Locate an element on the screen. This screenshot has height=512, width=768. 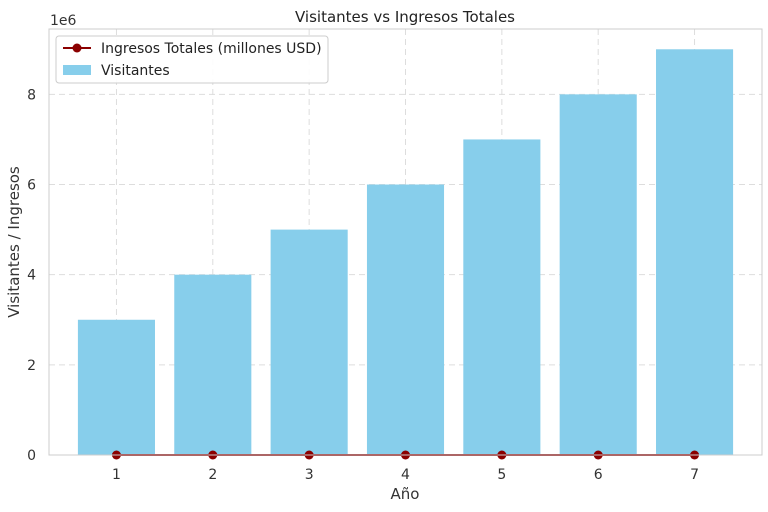
x-tick-label-6: 6 is located at coordinates (598, 475).